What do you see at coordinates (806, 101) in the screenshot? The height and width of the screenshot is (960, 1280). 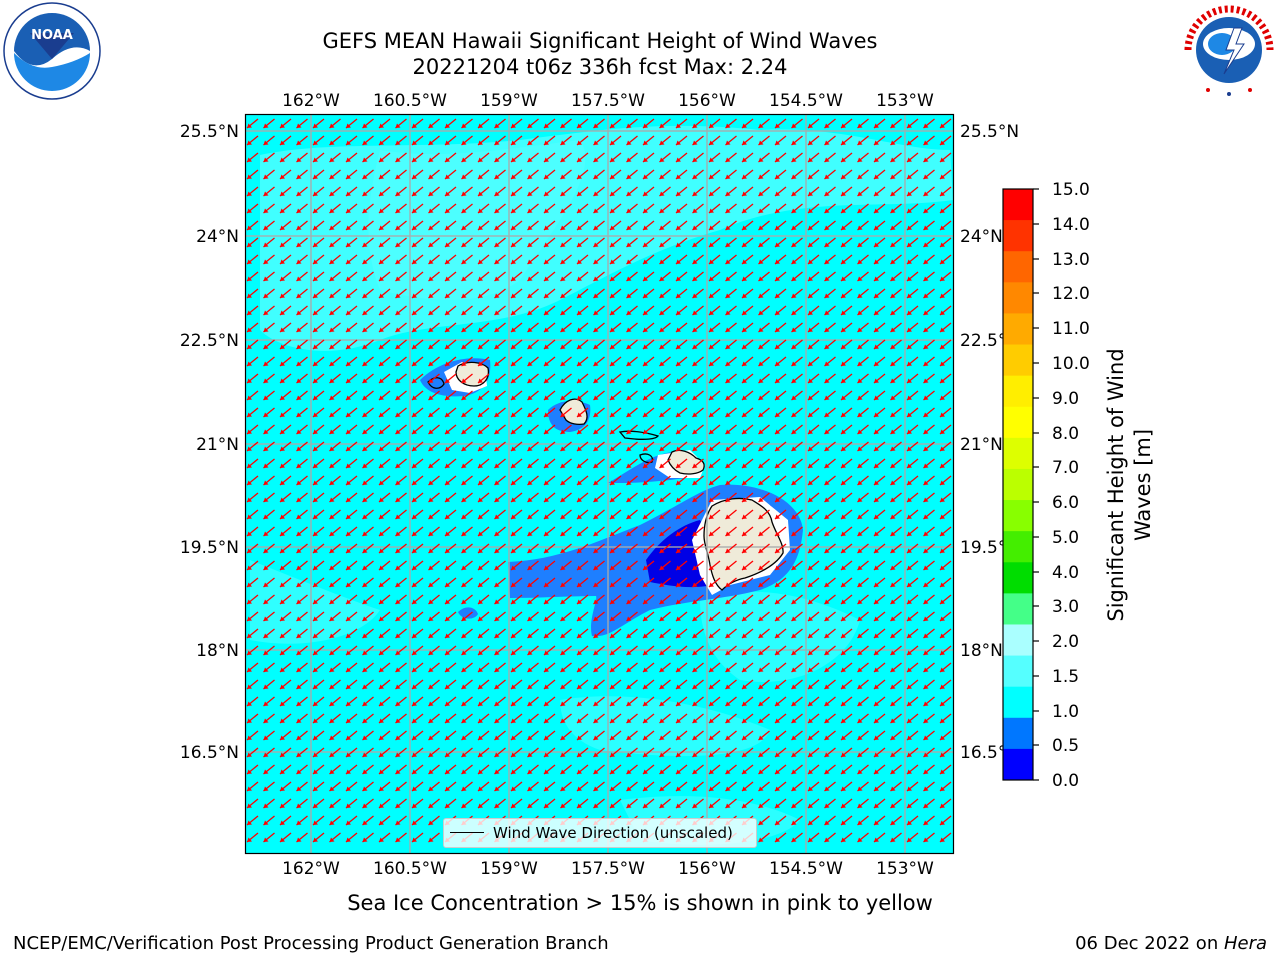 I see `top-lon-label: 154.5°W` at bounding box center [806, 101].